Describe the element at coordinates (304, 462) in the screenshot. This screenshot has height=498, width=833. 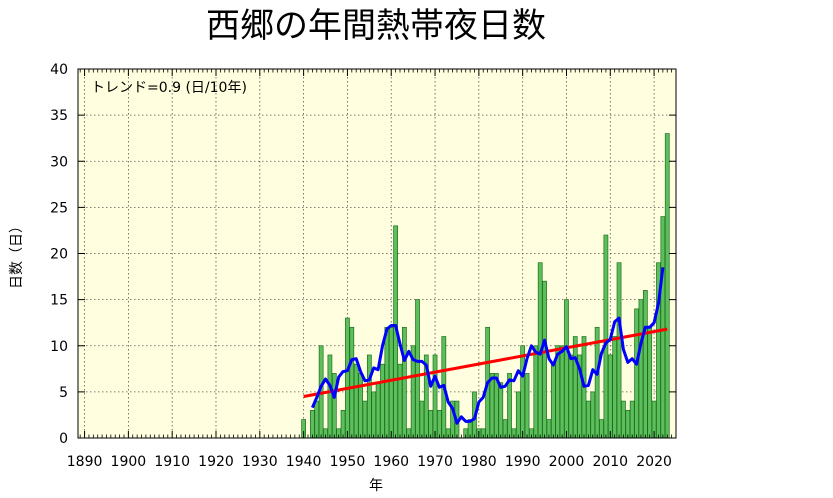
I see `x-tick-label: 1940` at that location.